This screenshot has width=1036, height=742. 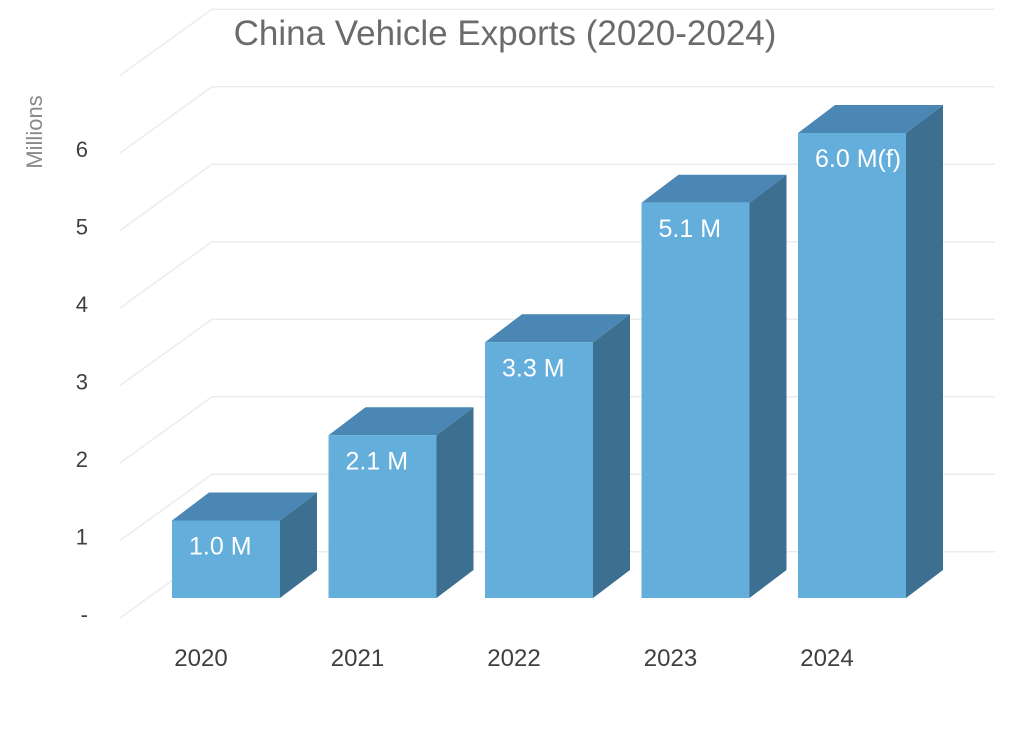 I want to click on data-label: 2.1 M, so click(x=377, y=461).